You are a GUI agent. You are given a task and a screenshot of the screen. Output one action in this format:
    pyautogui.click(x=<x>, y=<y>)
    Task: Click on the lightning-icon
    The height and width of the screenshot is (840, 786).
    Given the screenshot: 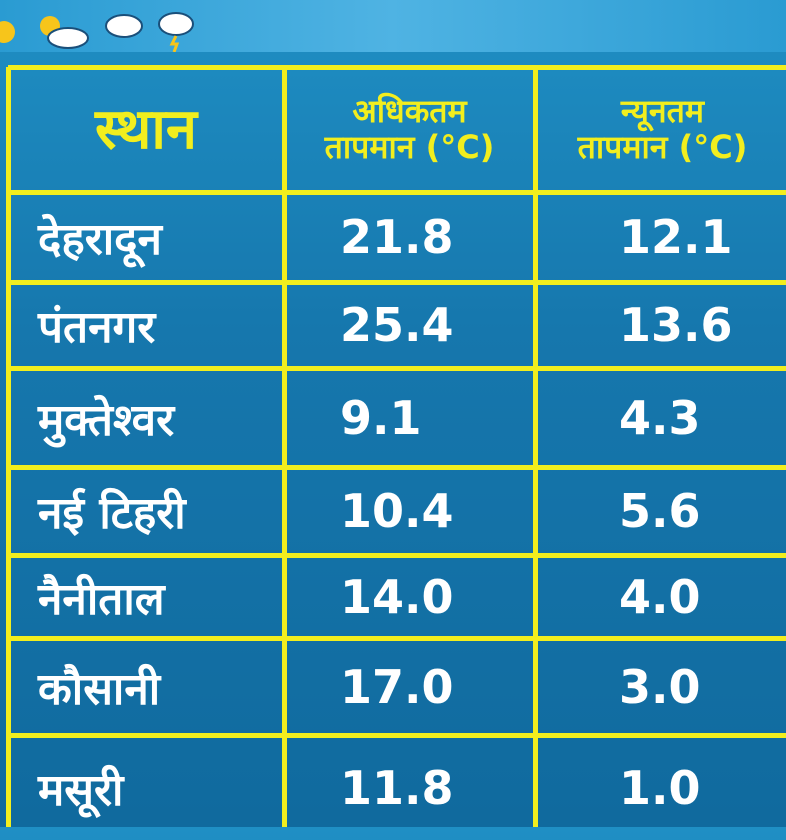 What is the action you would take?
    pyautogui.click(x=174, y=43)
    